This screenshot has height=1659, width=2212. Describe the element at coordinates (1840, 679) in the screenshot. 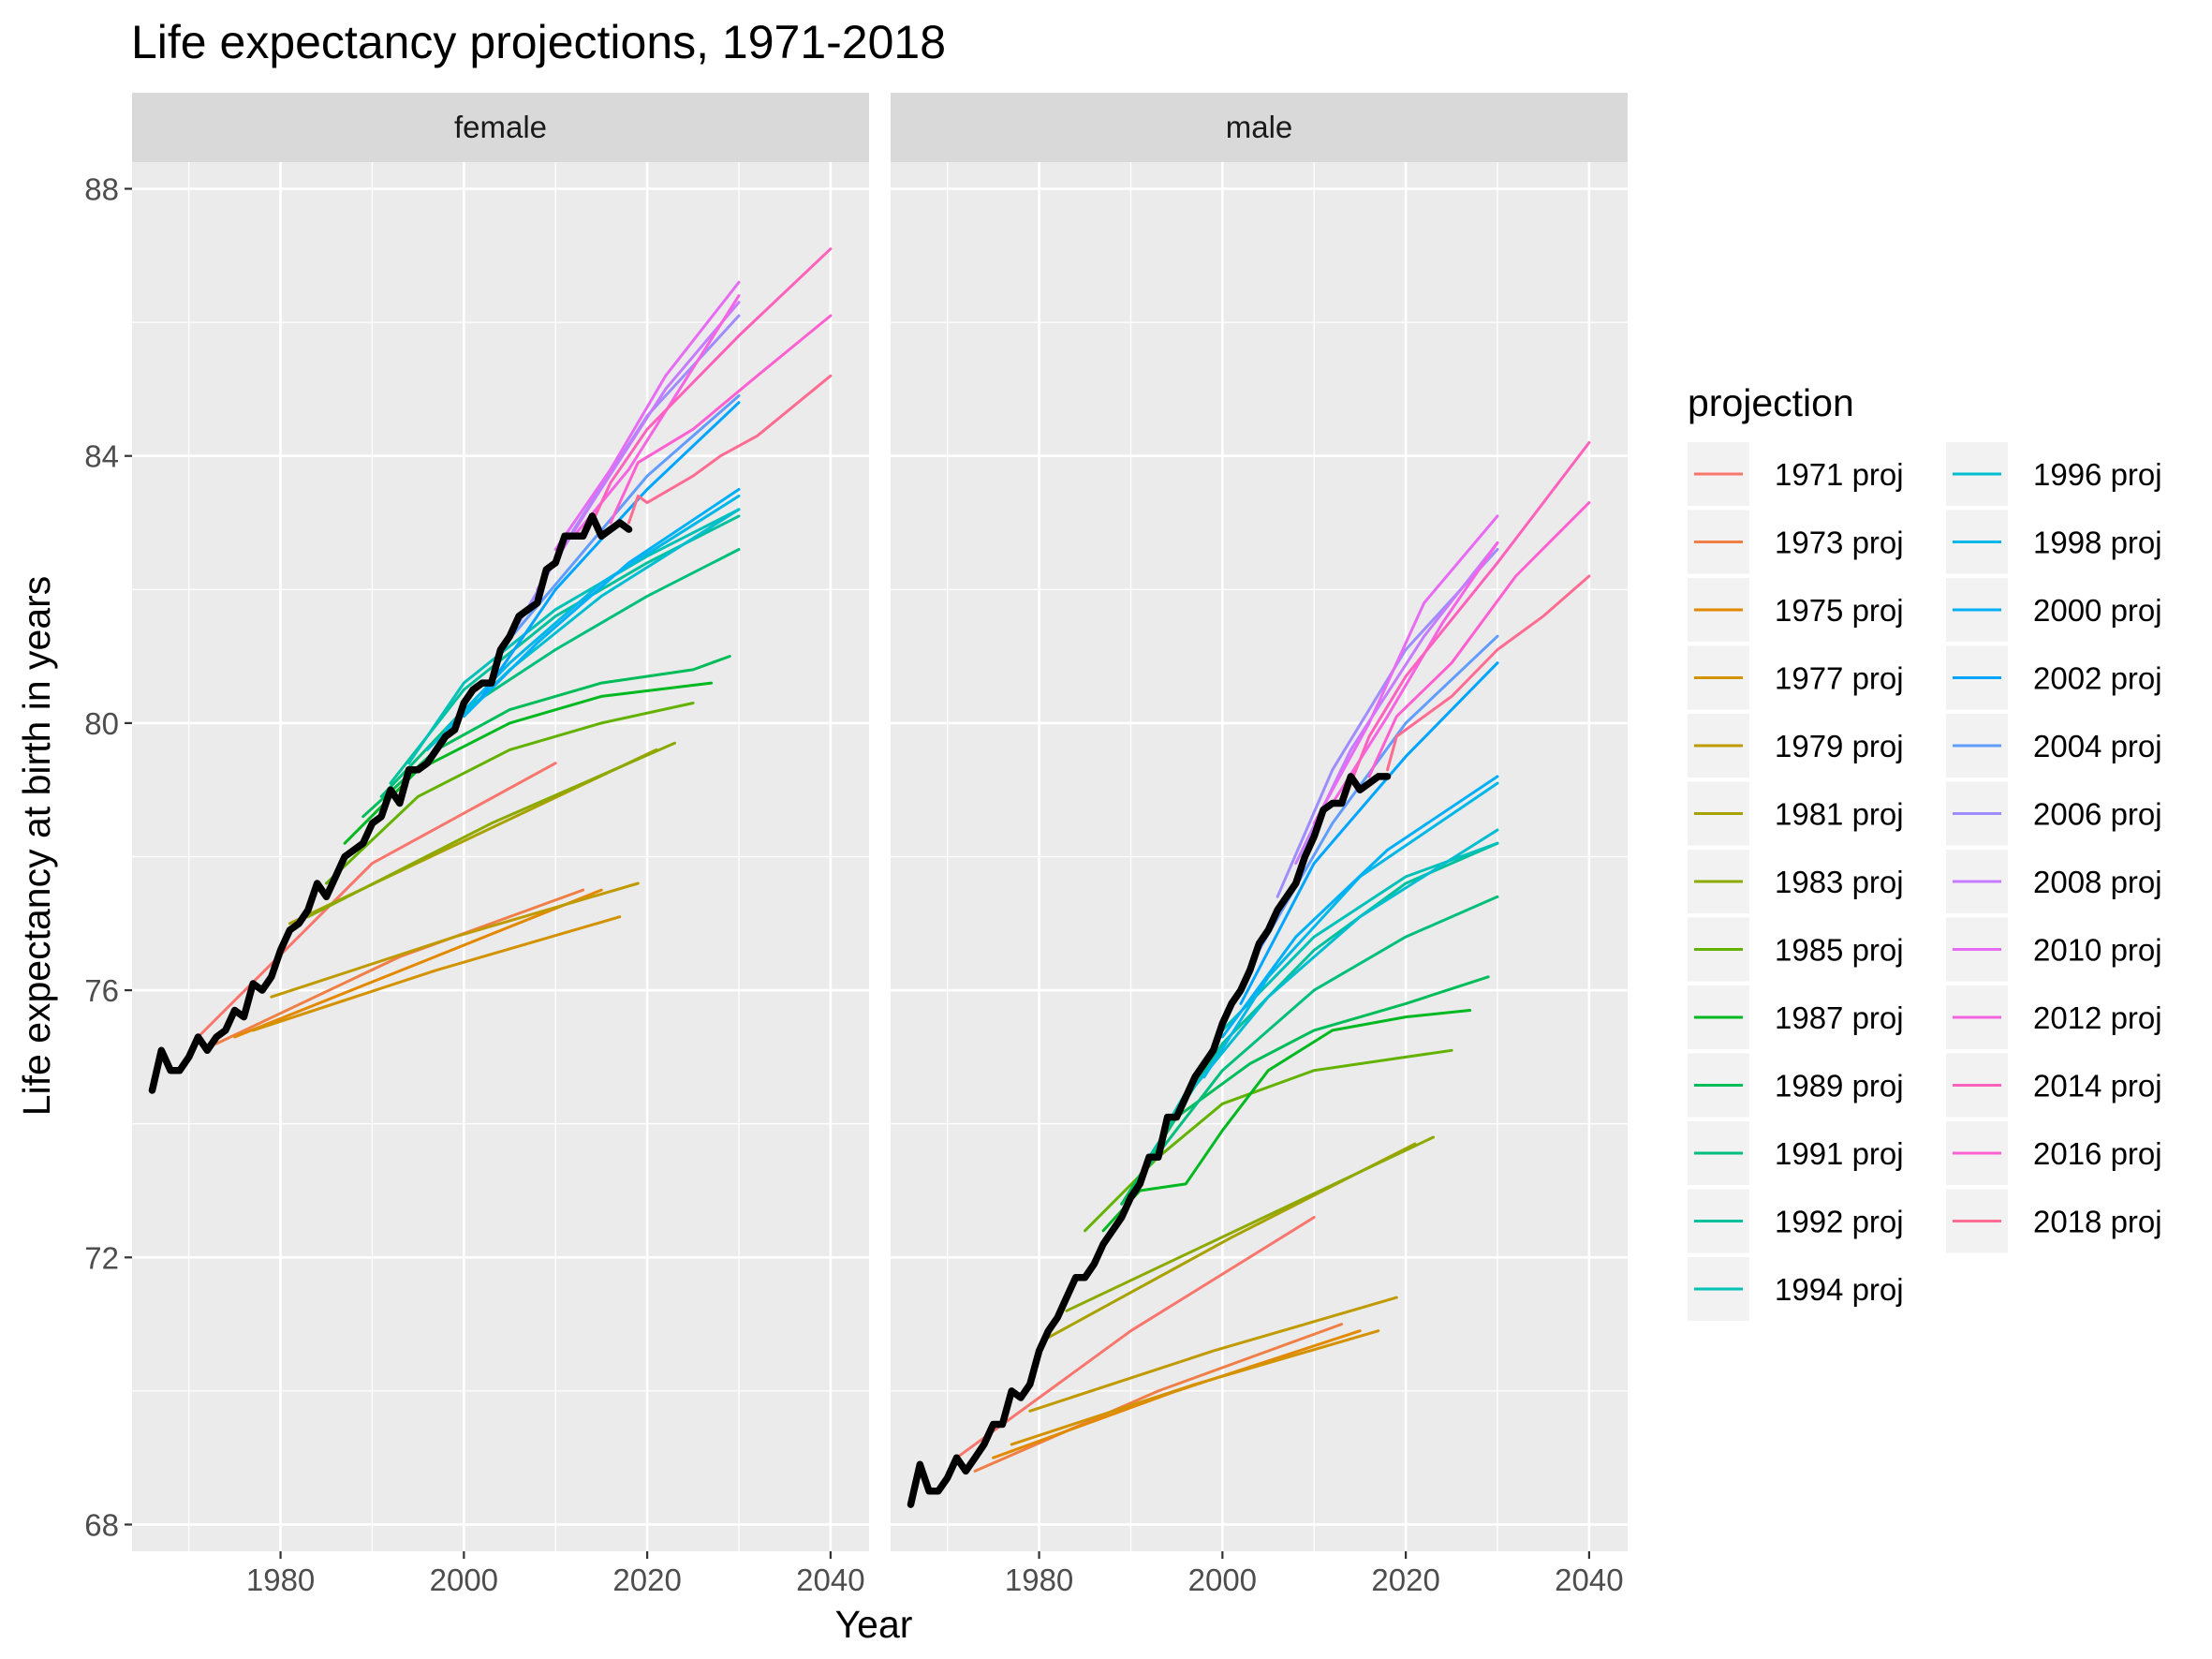

I see `legend-label: 1977 proj` at that location.